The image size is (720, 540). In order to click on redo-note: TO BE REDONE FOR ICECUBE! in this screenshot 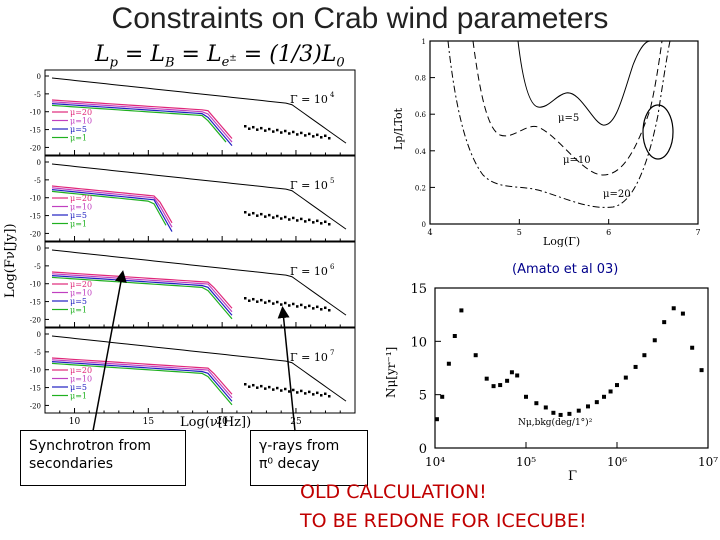, I will do `click(443, 521)`.